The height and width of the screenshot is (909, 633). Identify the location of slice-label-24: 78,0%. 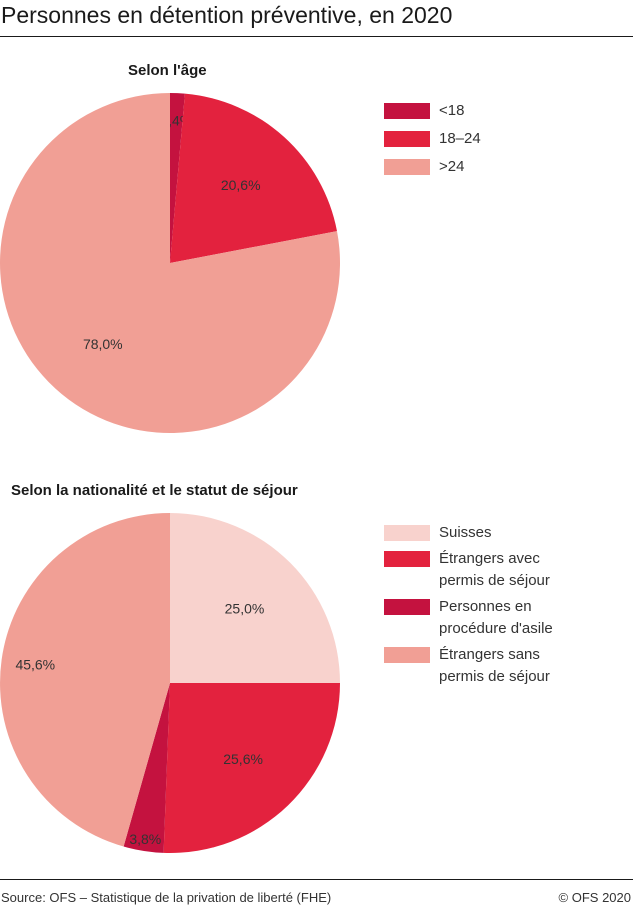
(103, 344).